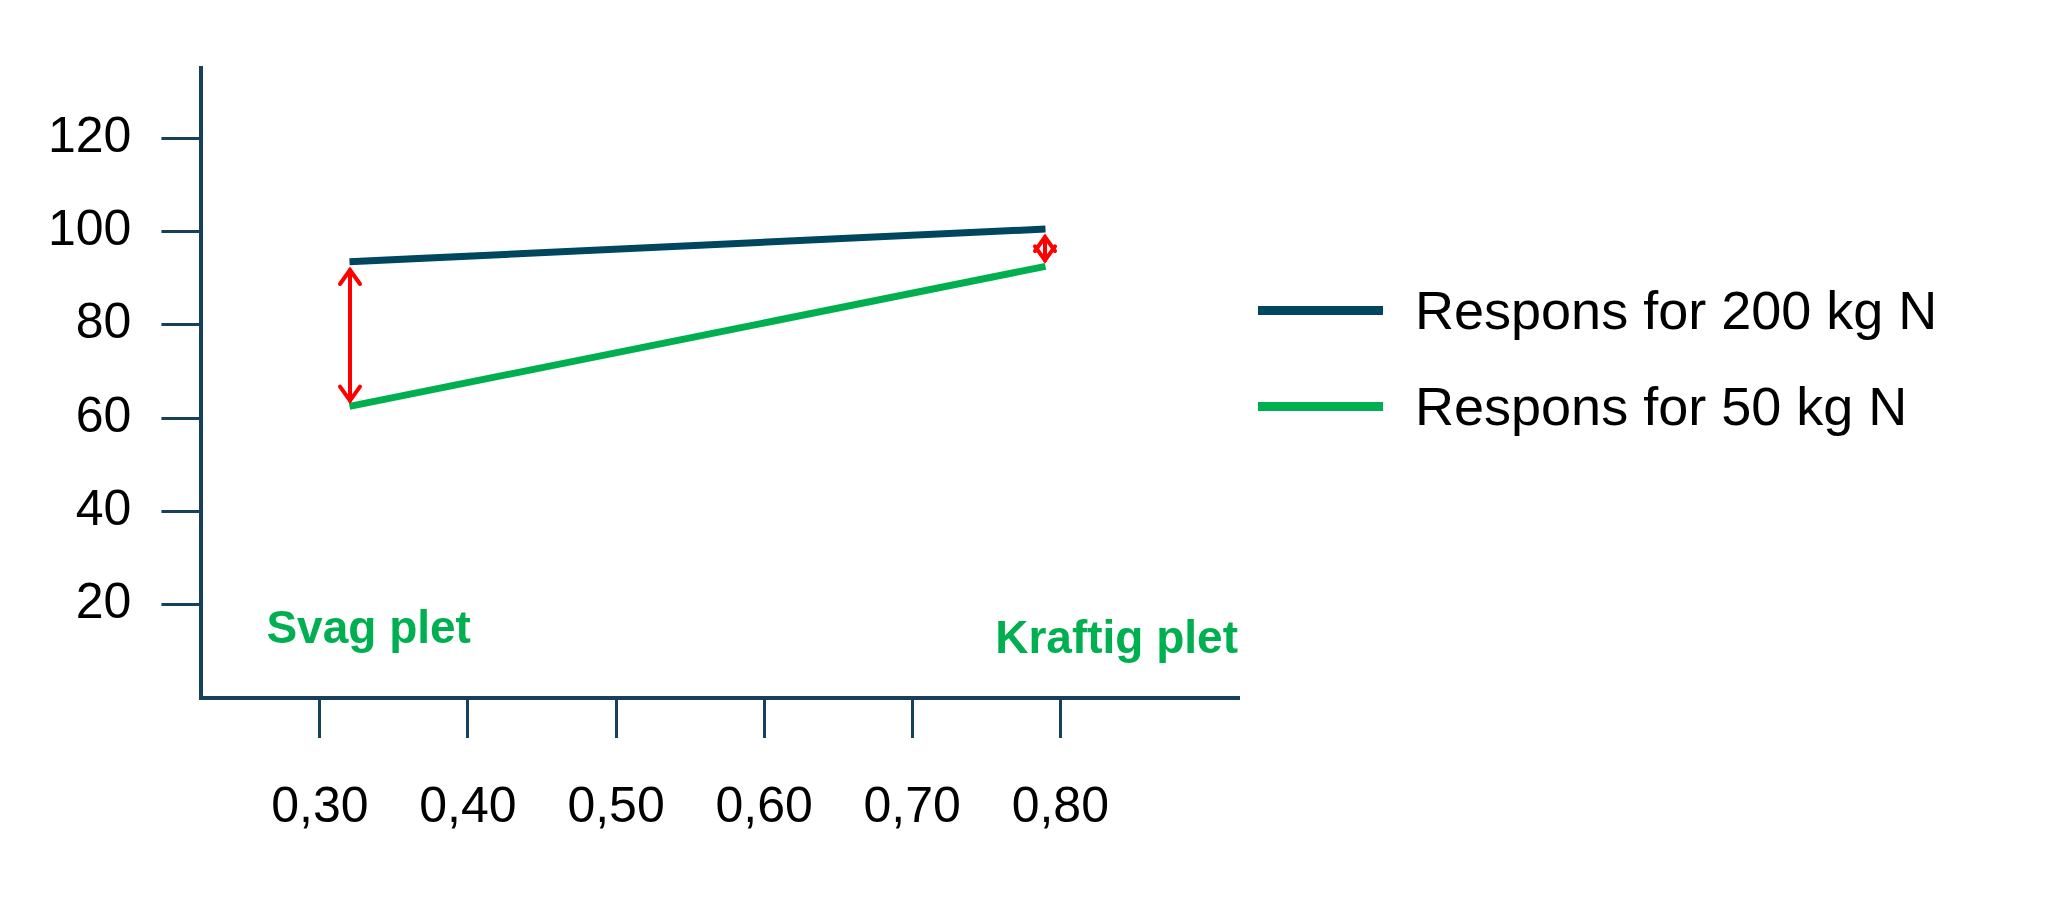 The height and width of the screenshot is (906, 2047). I want to click on annotation: Svag plet, so click(368, 626).